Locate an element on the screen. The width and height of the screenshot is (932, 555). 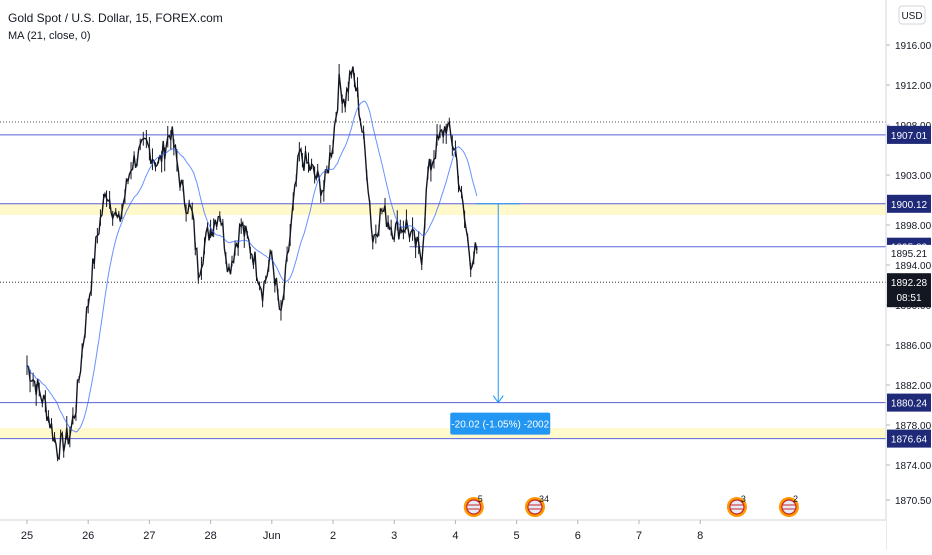
y-tick-label: 1912.00 is located at coordinates (913, 86).